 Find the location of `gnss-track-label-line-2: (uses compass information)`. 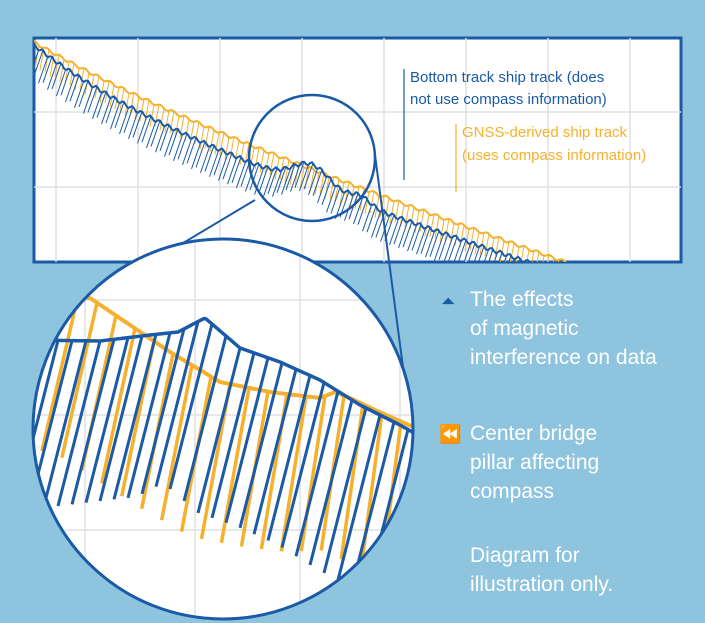

gnss-track-label-line-2: (uses compass information) is located at coordinates (554, 155).